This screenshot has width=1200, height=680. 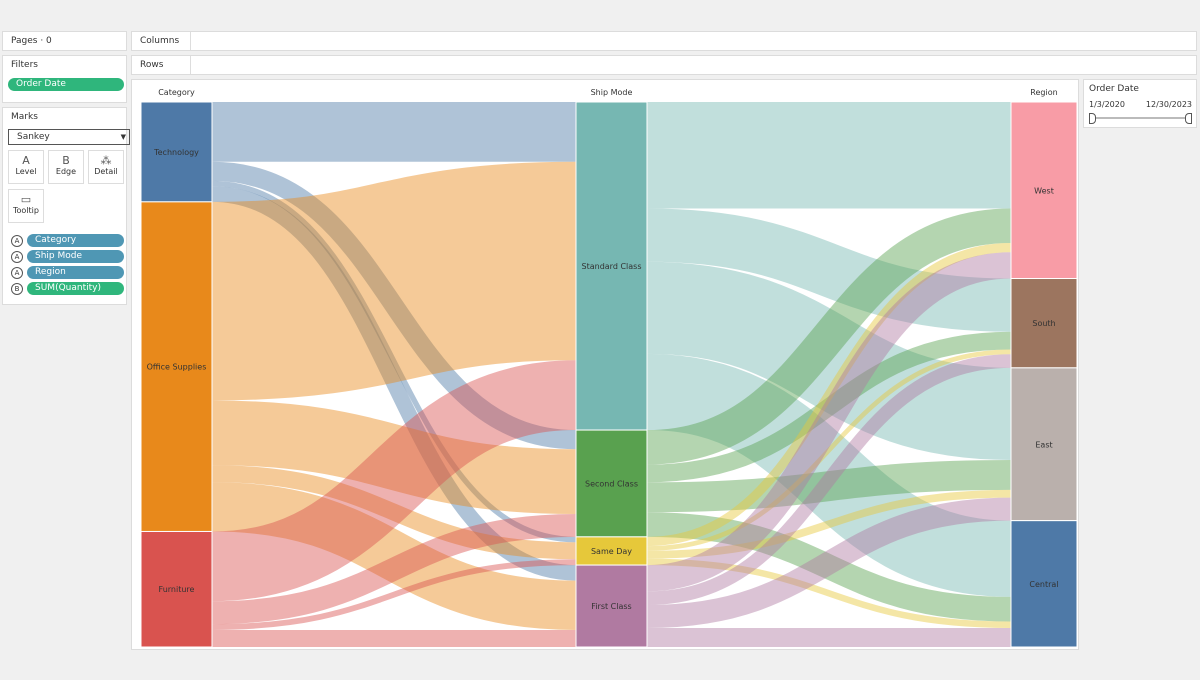 What do you see at coordinates (75, 272) in the screenshot?
I see `field-pill: Region` at bounding box center [75, 272].